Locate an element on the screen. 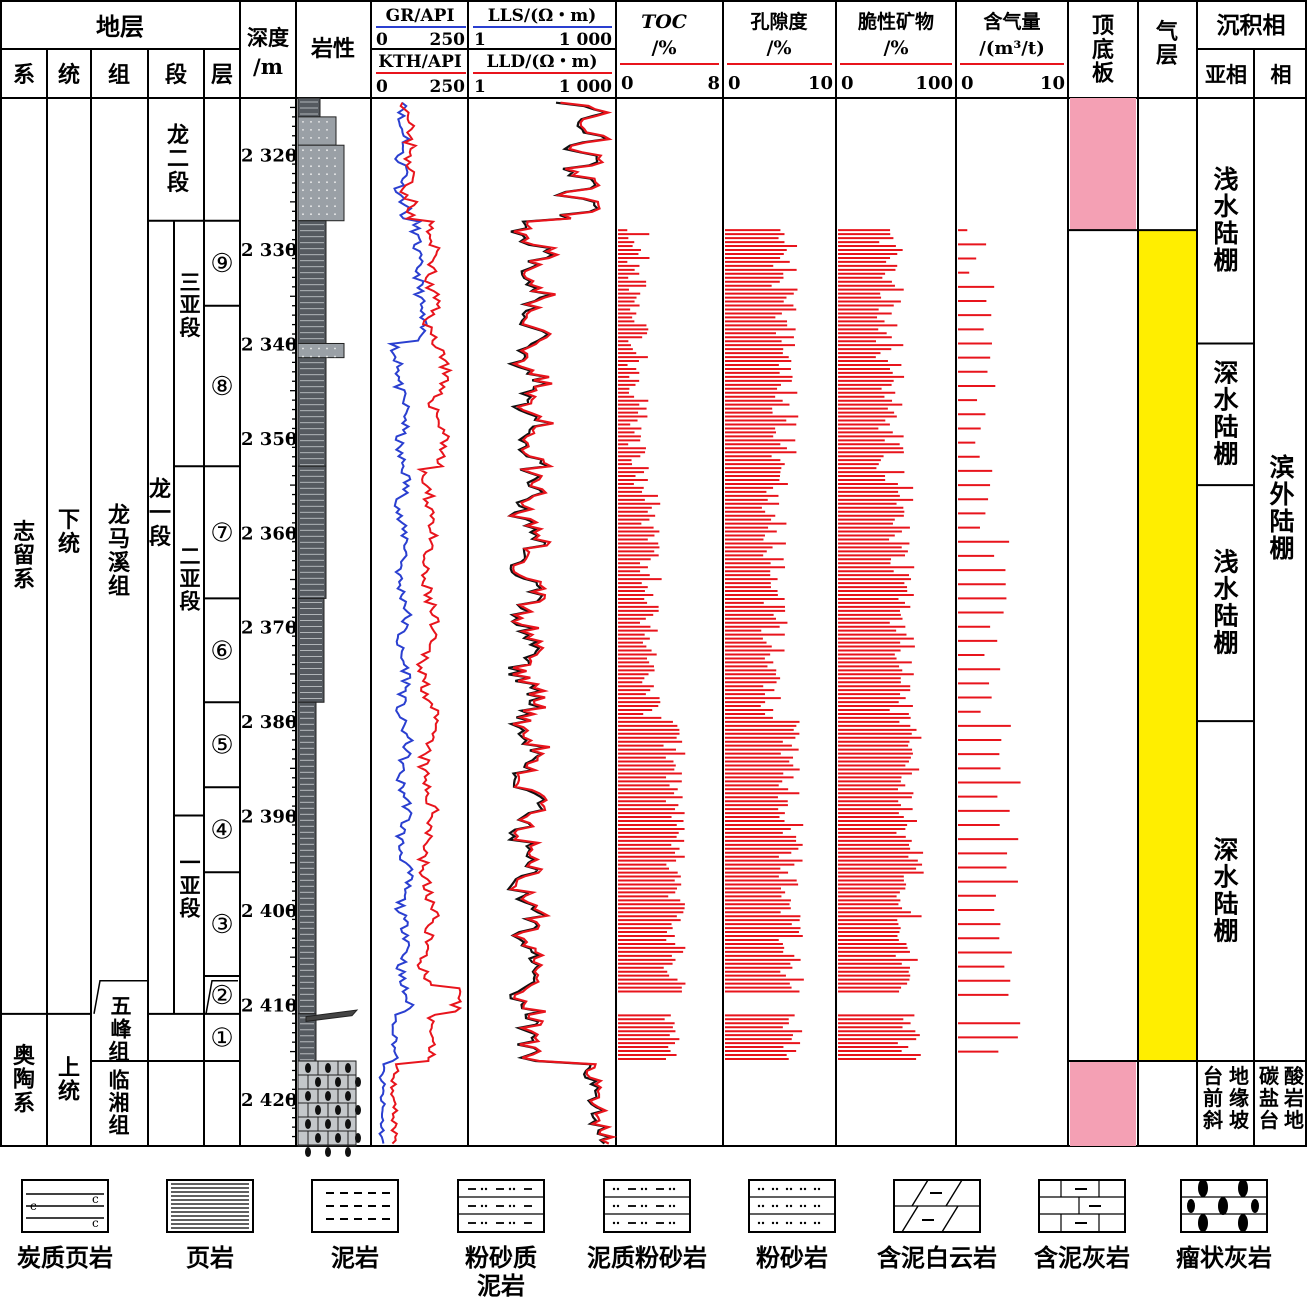 This screenshot has width=1308, height=1299. depth-tick-label: 2 380 is located at coordinates (269, 722).